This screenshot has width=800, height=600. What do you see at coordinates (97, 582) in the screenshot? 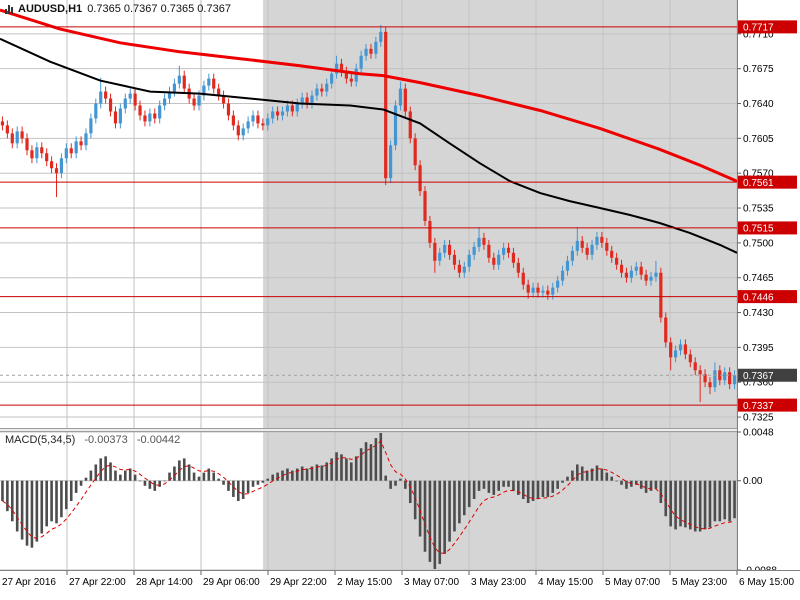
I see `time-axis-label: 27 Apr 22:00` at bounding box center [97, 582].